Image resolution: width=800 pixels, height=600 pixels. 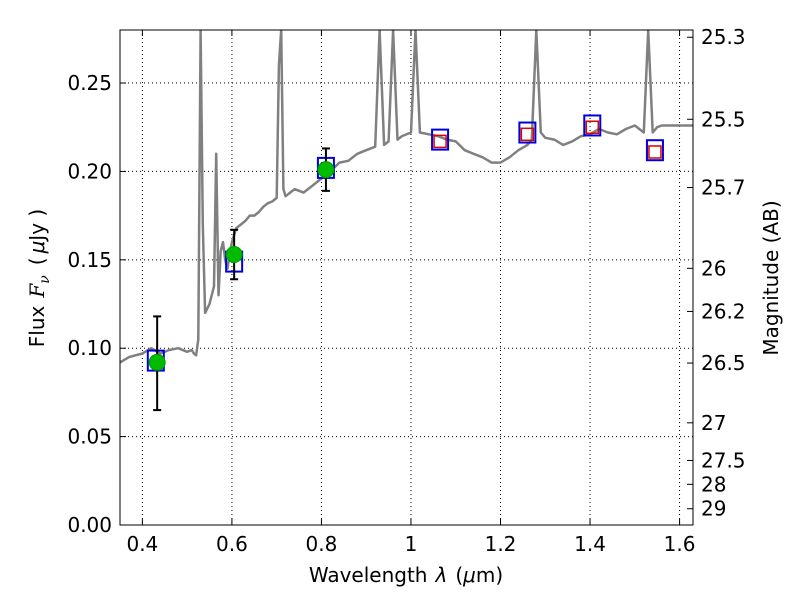 What do you see at coordinates (89, 437) in the screenshot?
I see `y-tick-label: 0.05` at bounding box center [89, 437].